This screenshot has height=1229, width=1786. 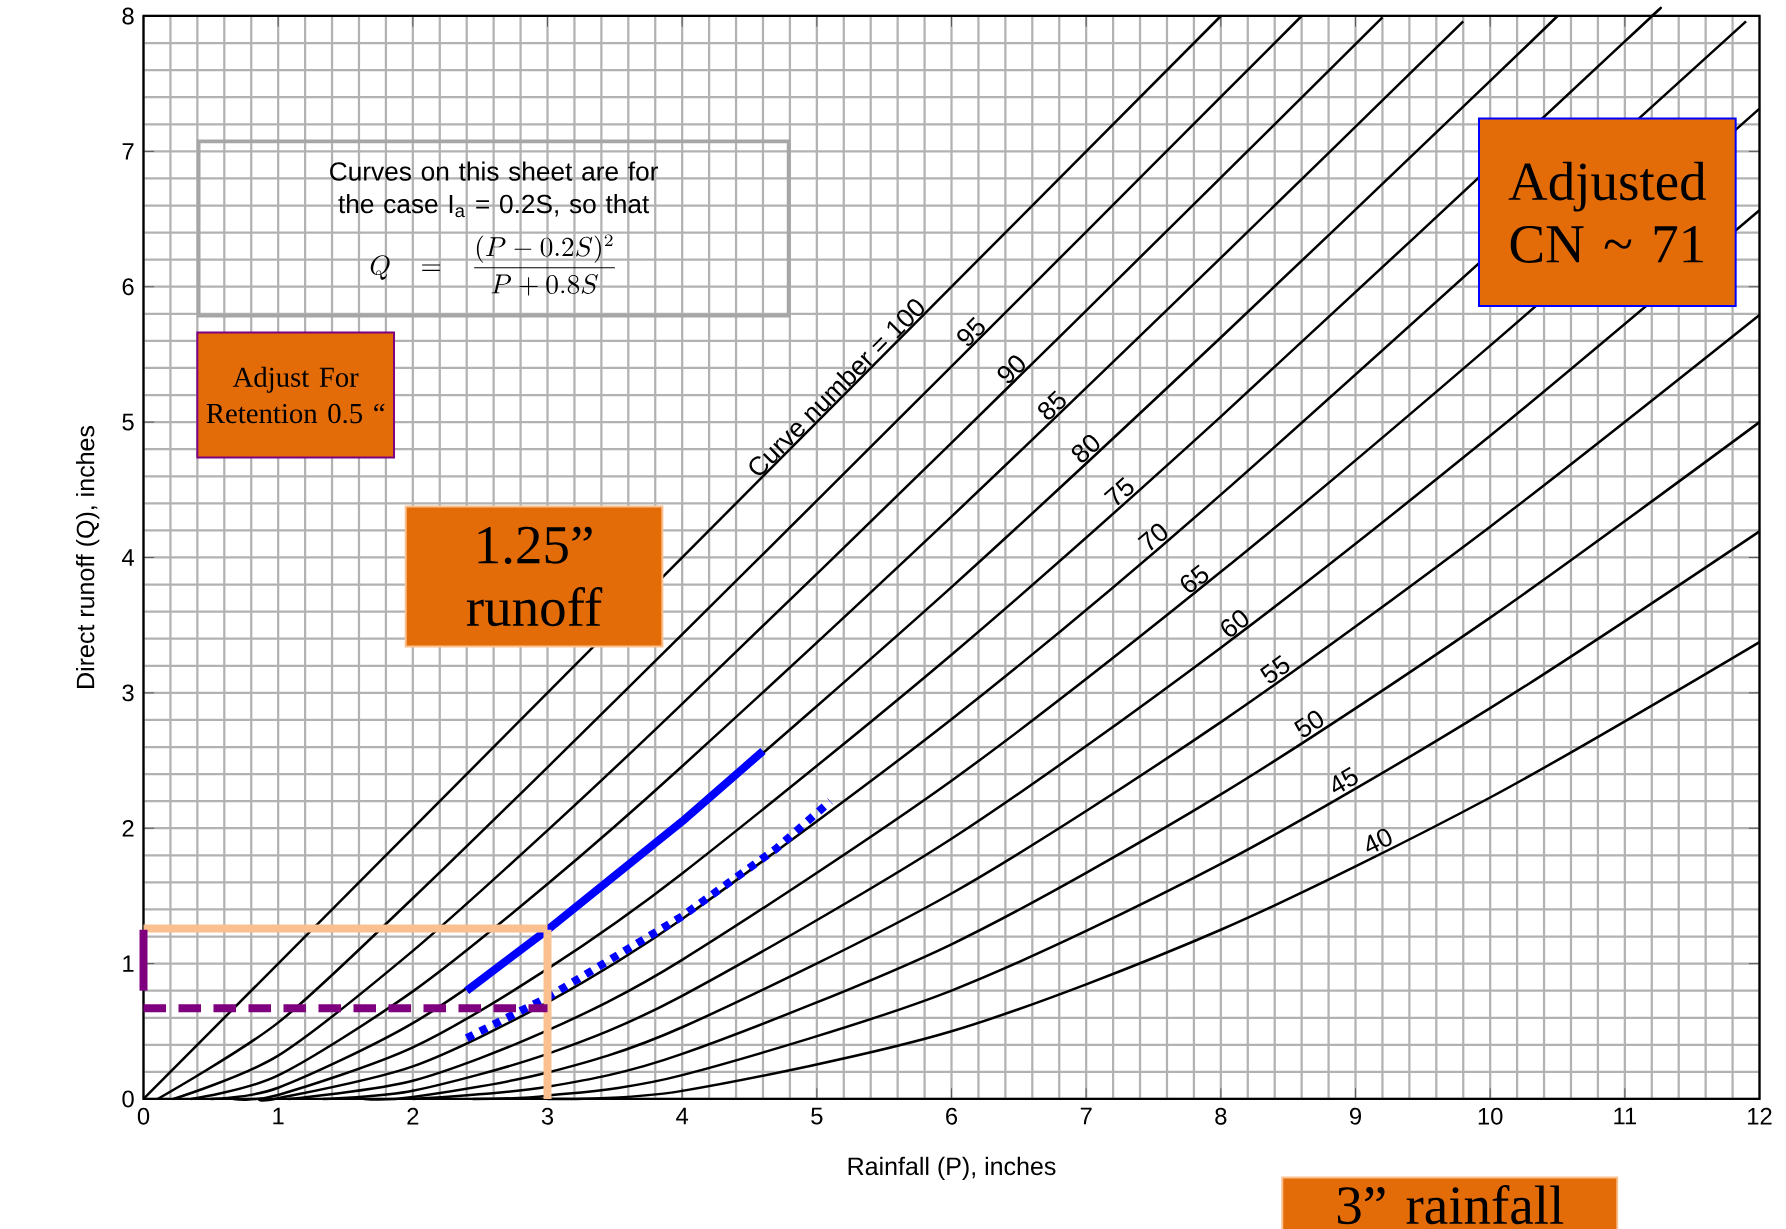 I want to click on x-tick-label: 12, so click(x=1760, y=1116).